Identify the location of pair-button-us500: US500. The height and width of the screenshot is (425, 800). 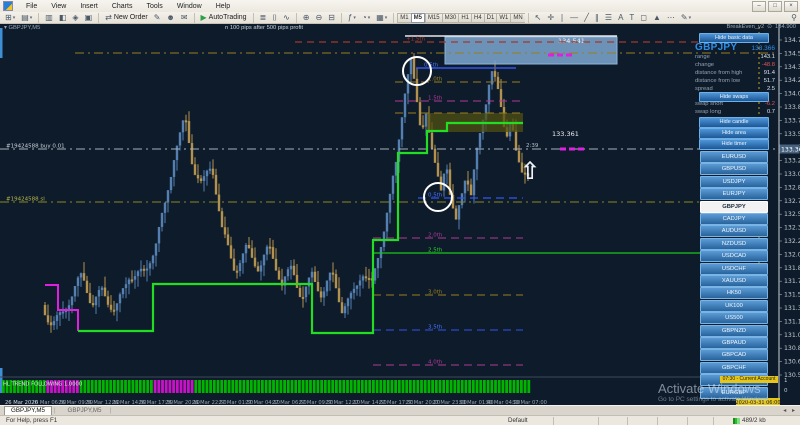
(734, 318).